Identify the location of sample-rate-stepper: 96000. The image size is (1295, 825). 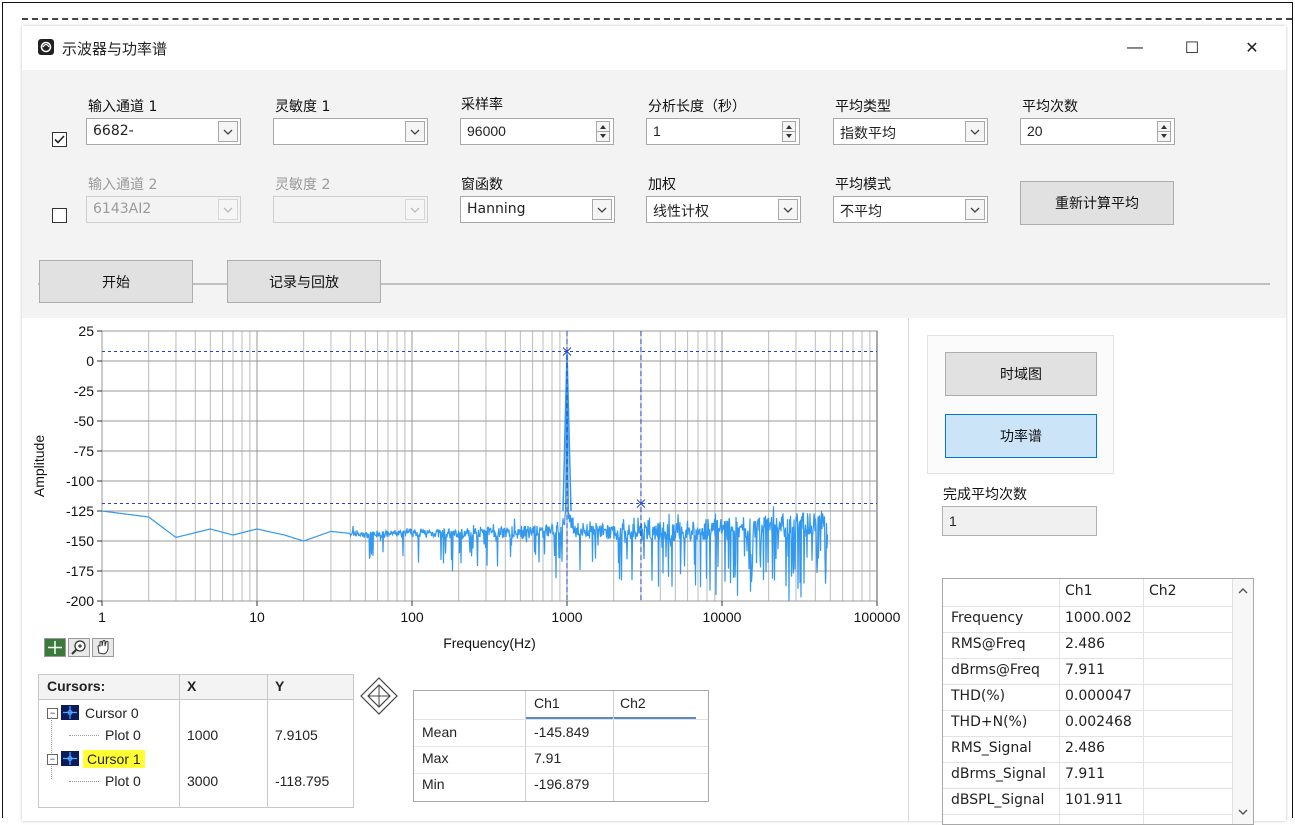
(537, 131).